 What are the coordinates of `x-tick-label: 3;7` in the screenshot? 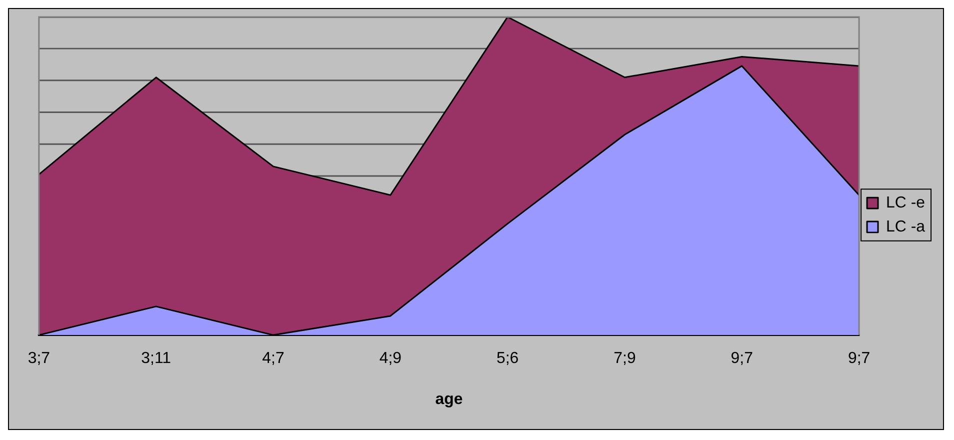 It's located at (39, 358).